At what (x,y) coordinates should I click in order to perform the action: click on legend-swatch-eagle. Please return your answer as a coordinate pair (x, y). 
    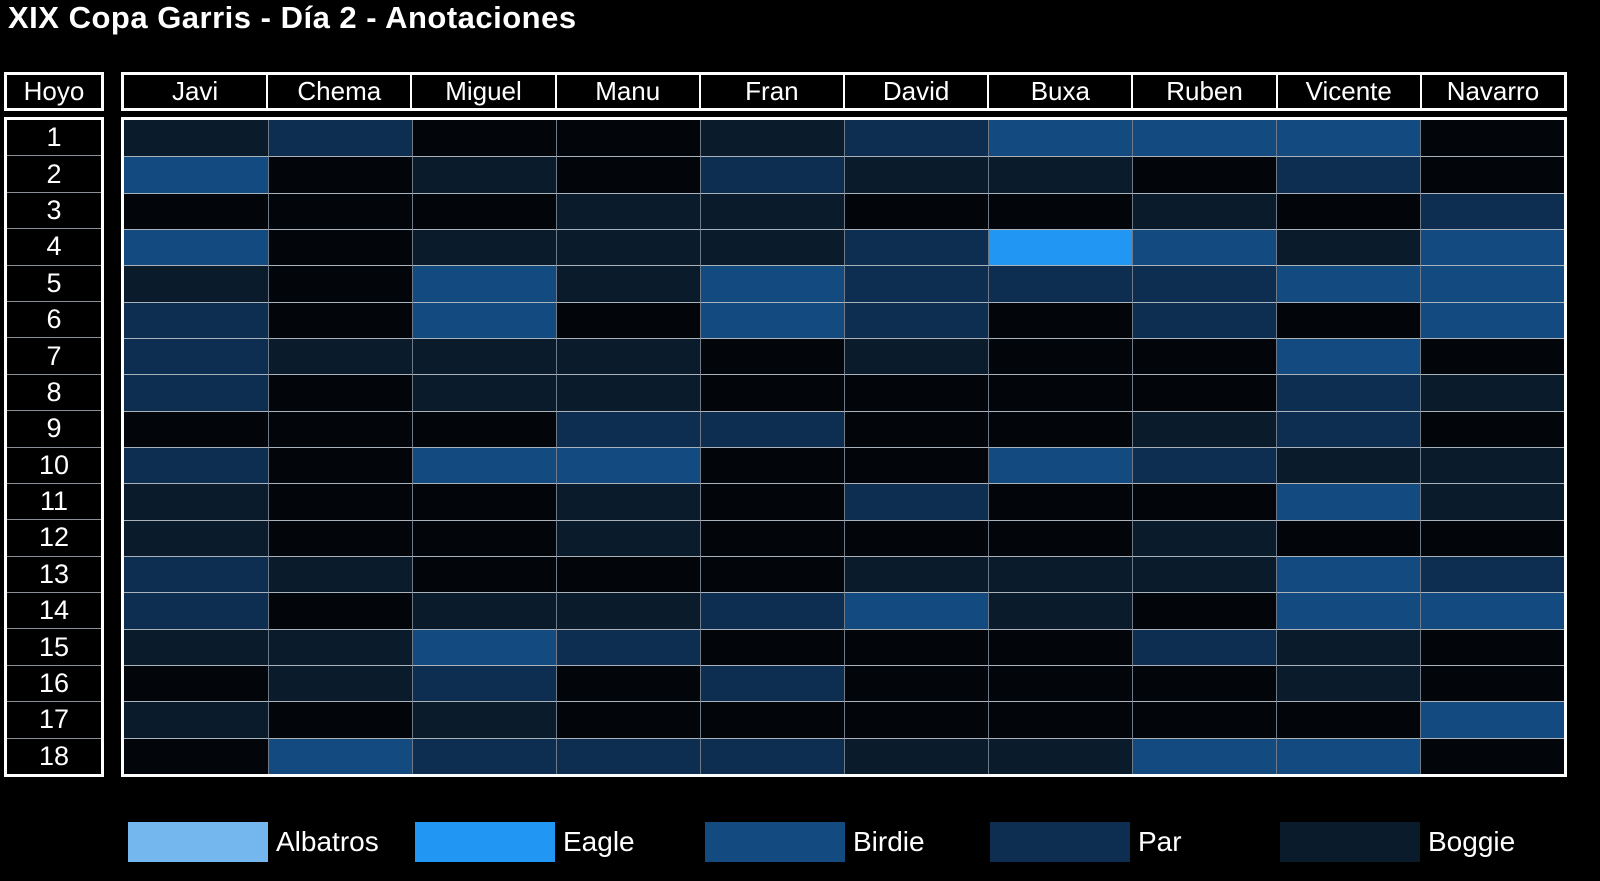
    Looking at the image, I should click on (485, 842).